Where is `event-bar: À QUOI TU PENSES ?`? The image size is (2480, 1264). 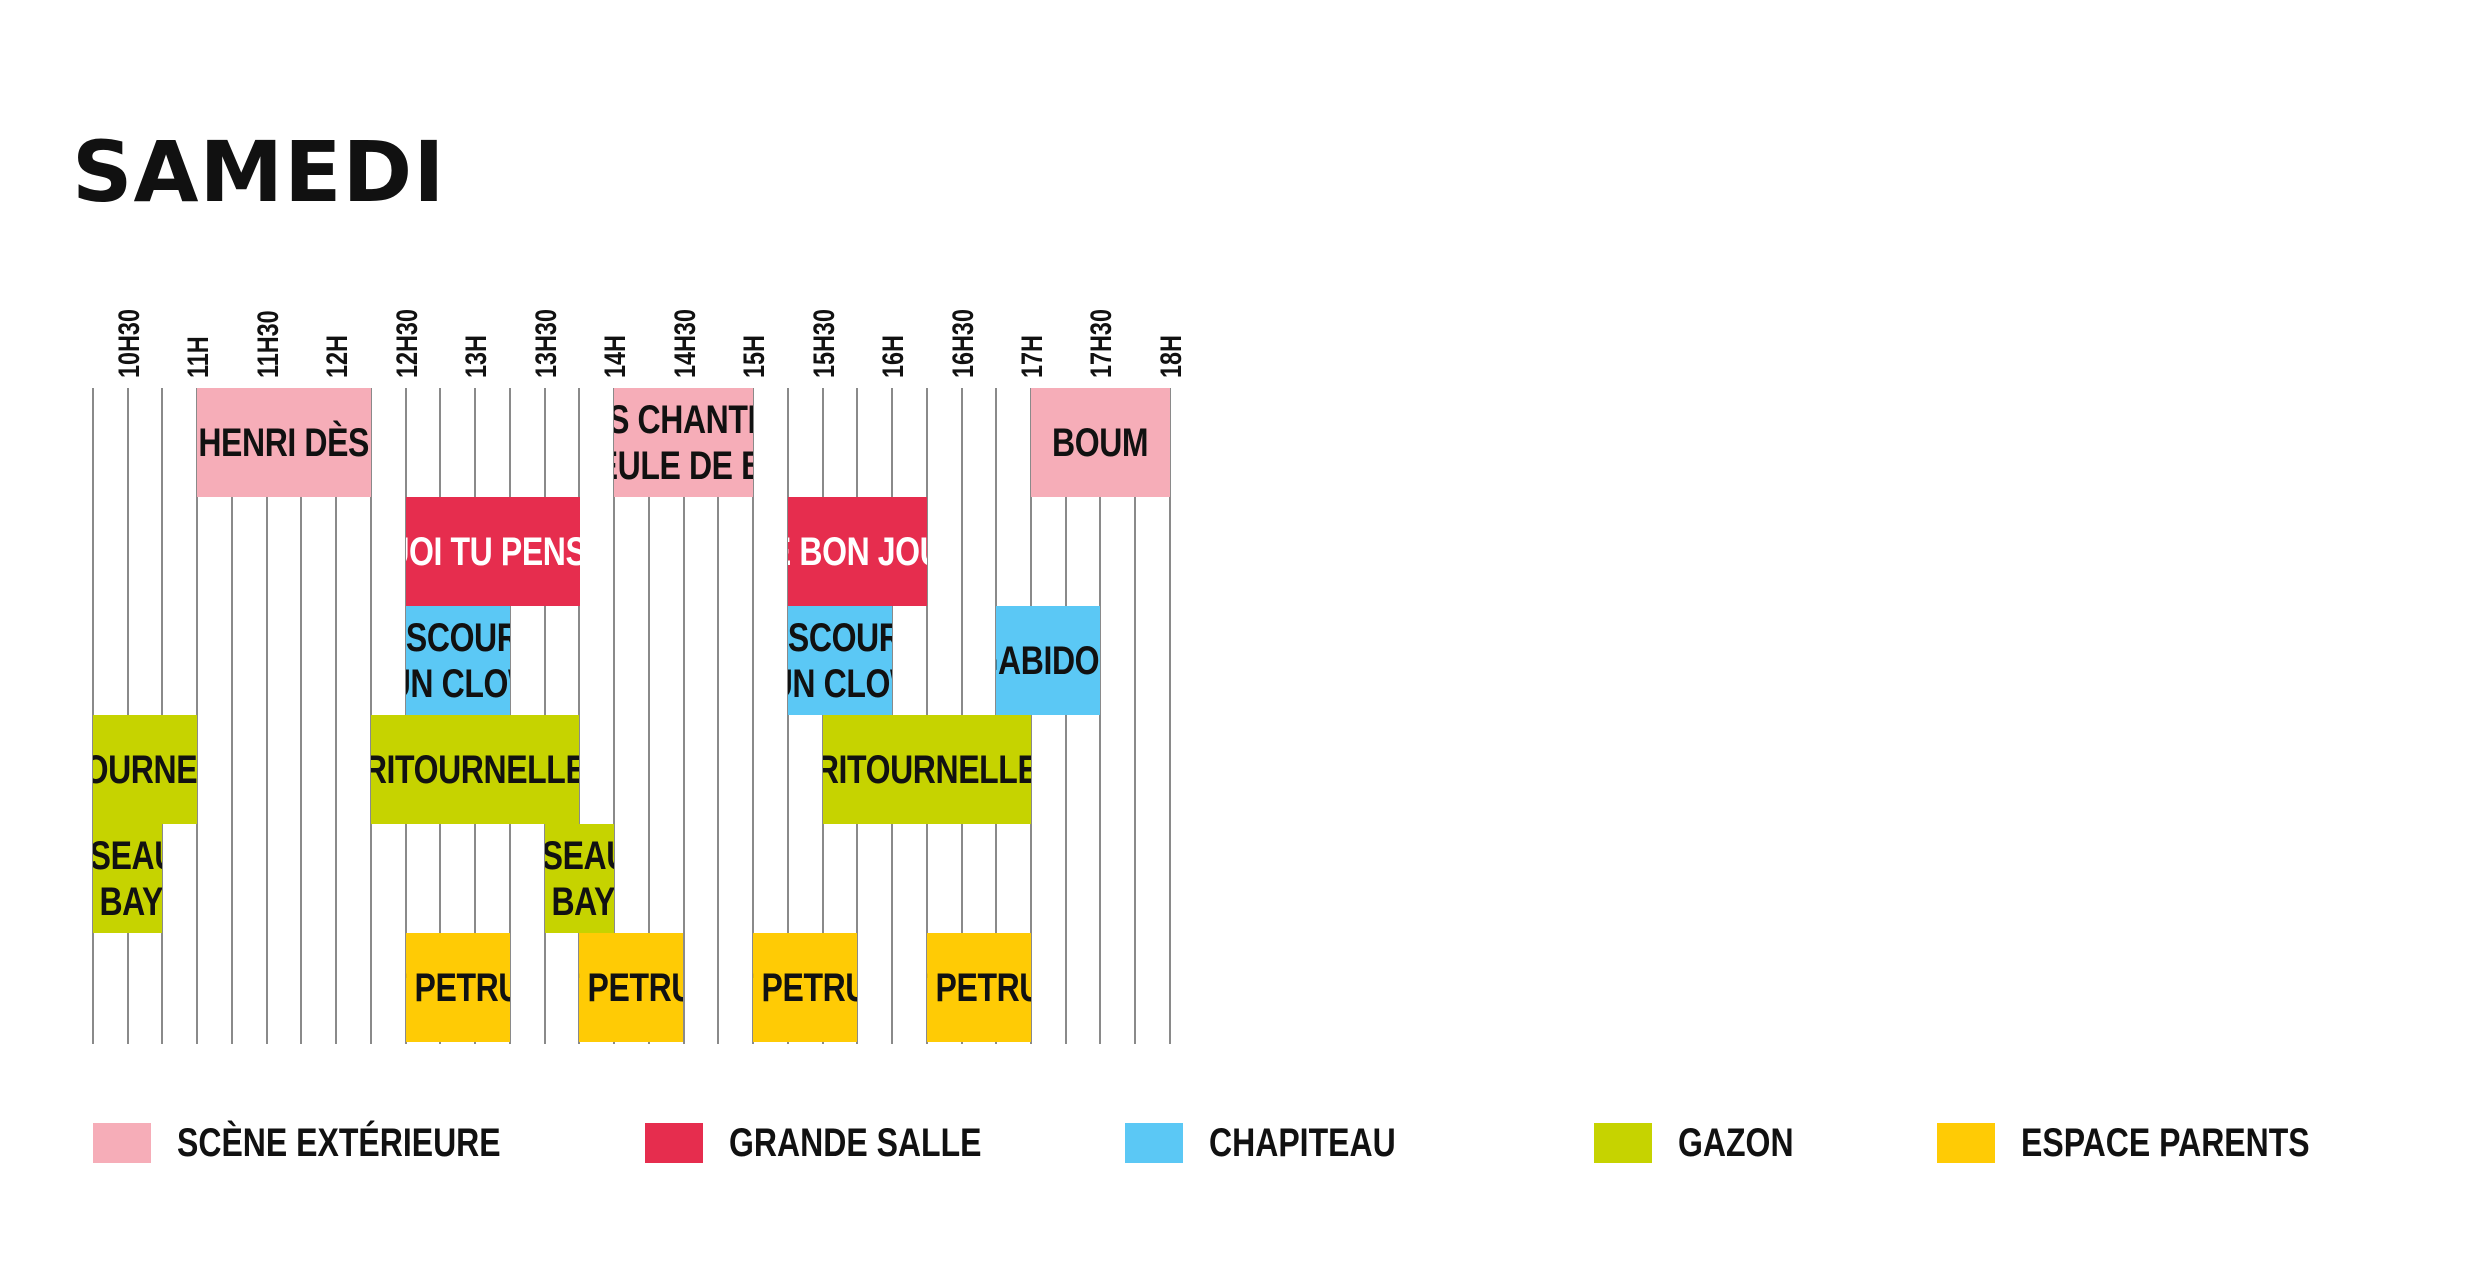
event-bar: À QUOI TU PENSES ? is located at coordinates (493, 551).